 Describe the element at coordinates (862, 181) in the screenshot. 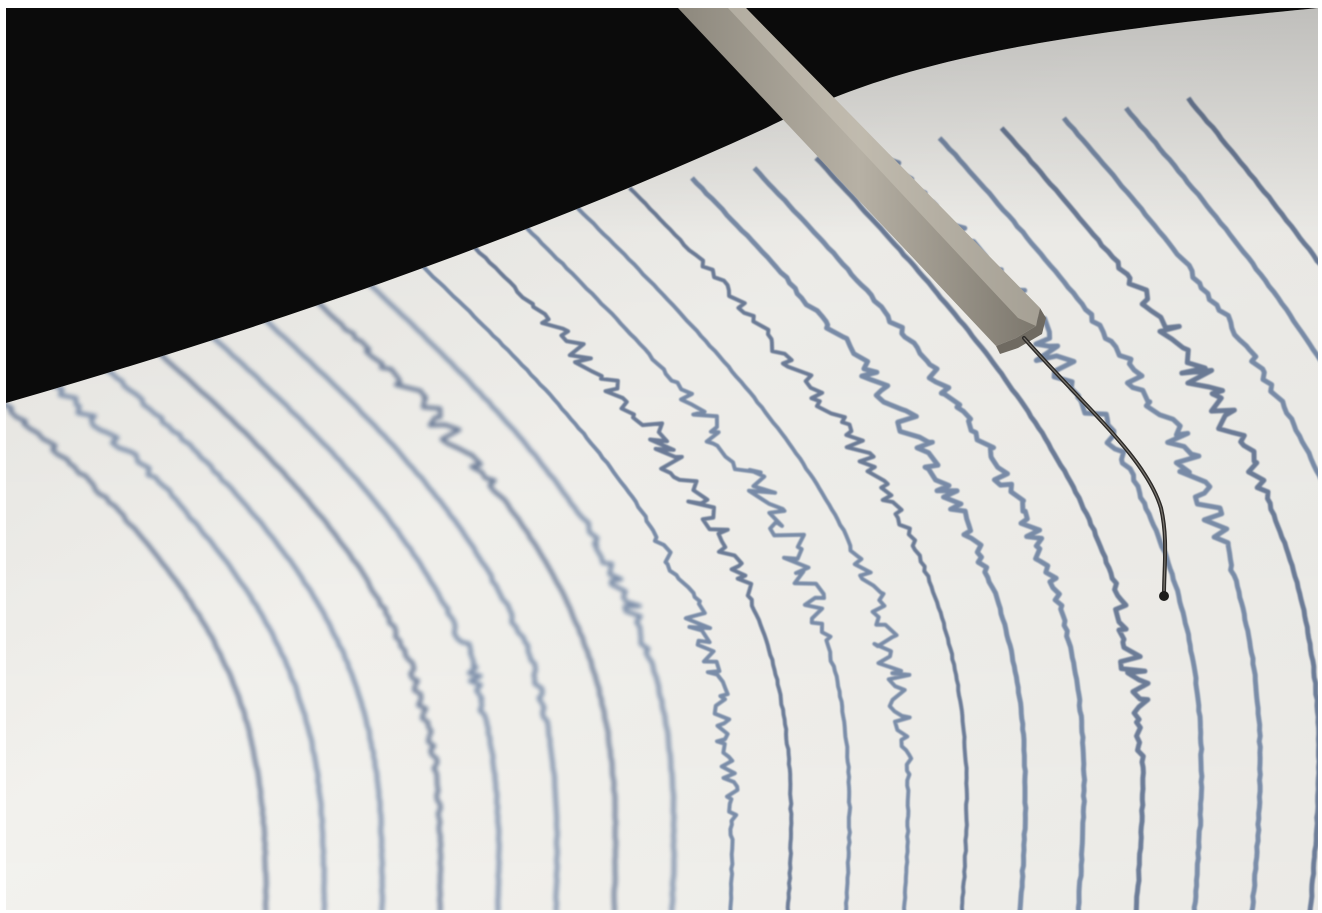

I see `stylus-arm` at that location.